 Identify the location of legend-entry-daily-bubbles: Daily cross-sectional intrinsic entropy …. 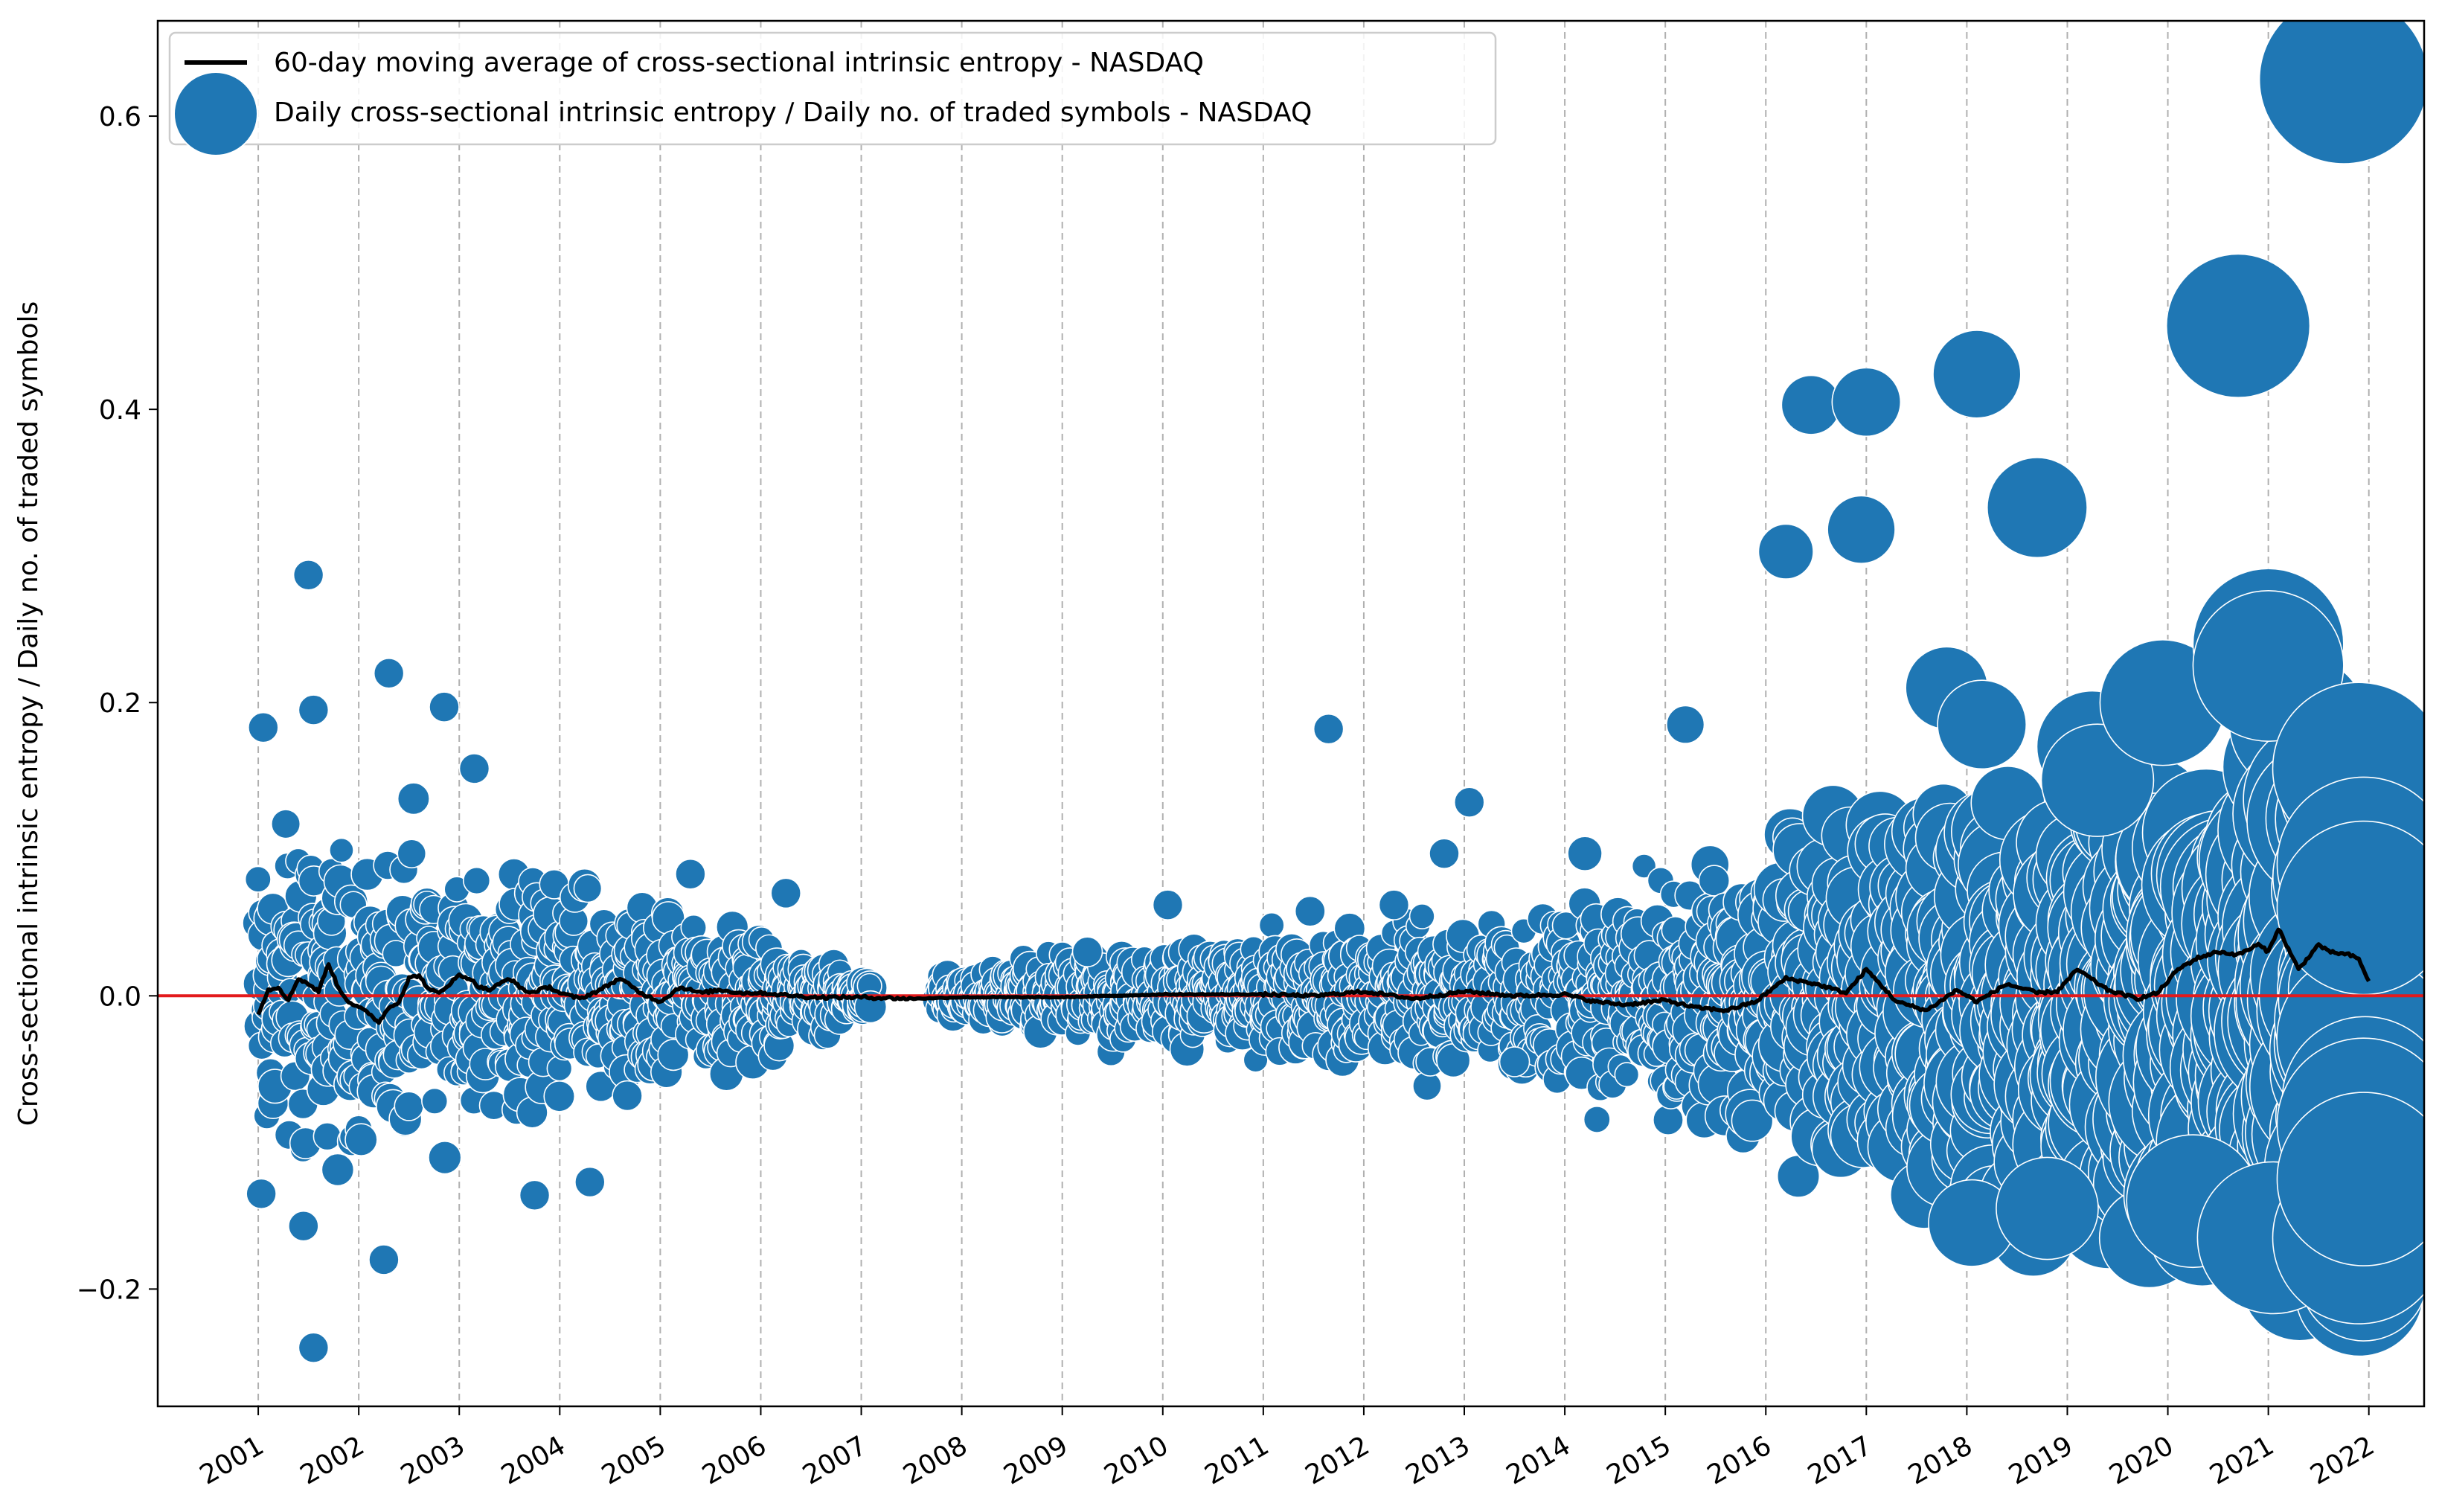
(793, 113).